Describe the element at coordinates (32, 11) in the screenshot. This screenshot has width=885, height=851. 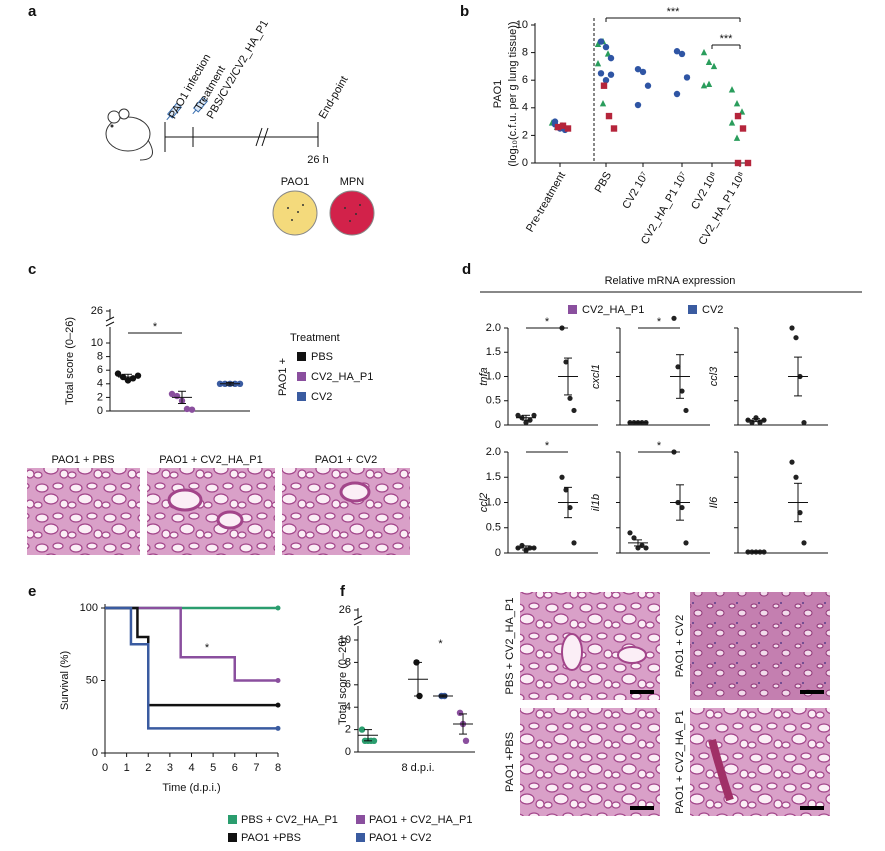
I see `panel-label: a` at that location.